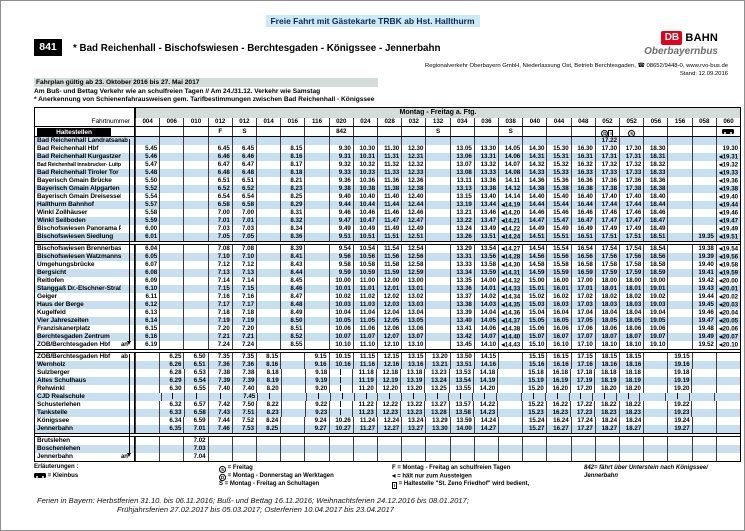  What do you see at coordinates (219, 281) in the screenshot?
I see `time-cell: 7.14` at bounding box center [219, 281].